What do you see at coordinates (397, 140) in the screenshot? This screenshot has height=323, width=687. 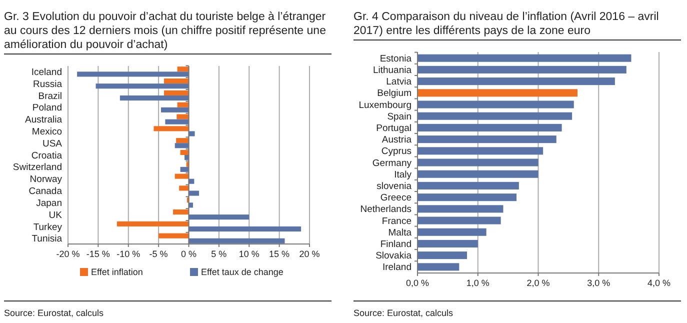 I see `y-tick-label: Austria` at bounding box center [397, 140].